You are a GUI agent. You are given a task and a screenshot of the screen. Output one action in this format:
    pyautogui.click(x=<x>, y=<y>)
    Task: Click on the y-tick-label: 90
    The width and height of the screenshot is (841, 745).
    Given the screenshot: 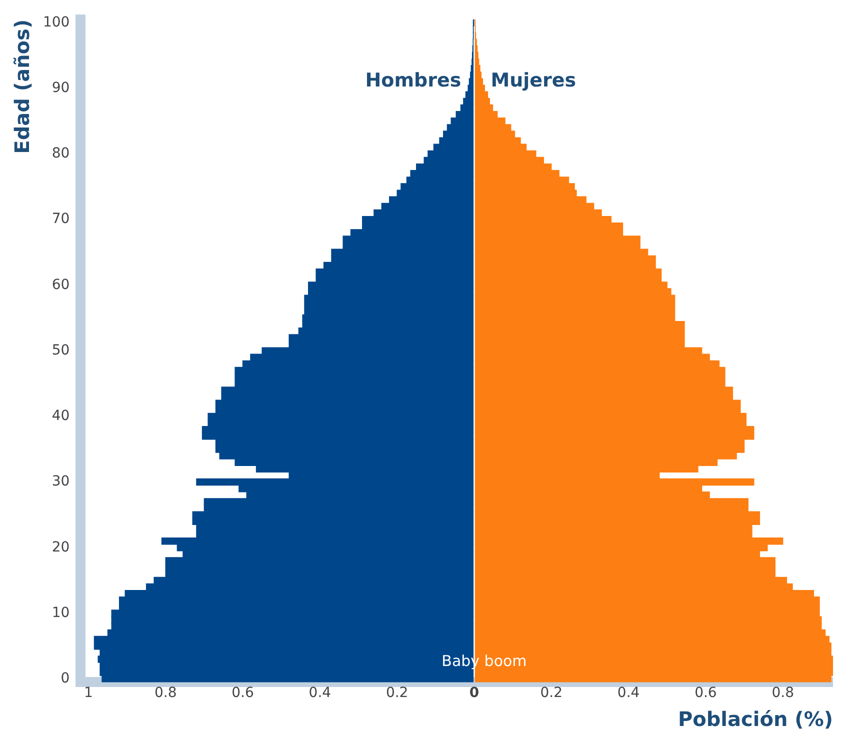 What is the action you would take?
    pyautogui.click(x=61, y=88)
    